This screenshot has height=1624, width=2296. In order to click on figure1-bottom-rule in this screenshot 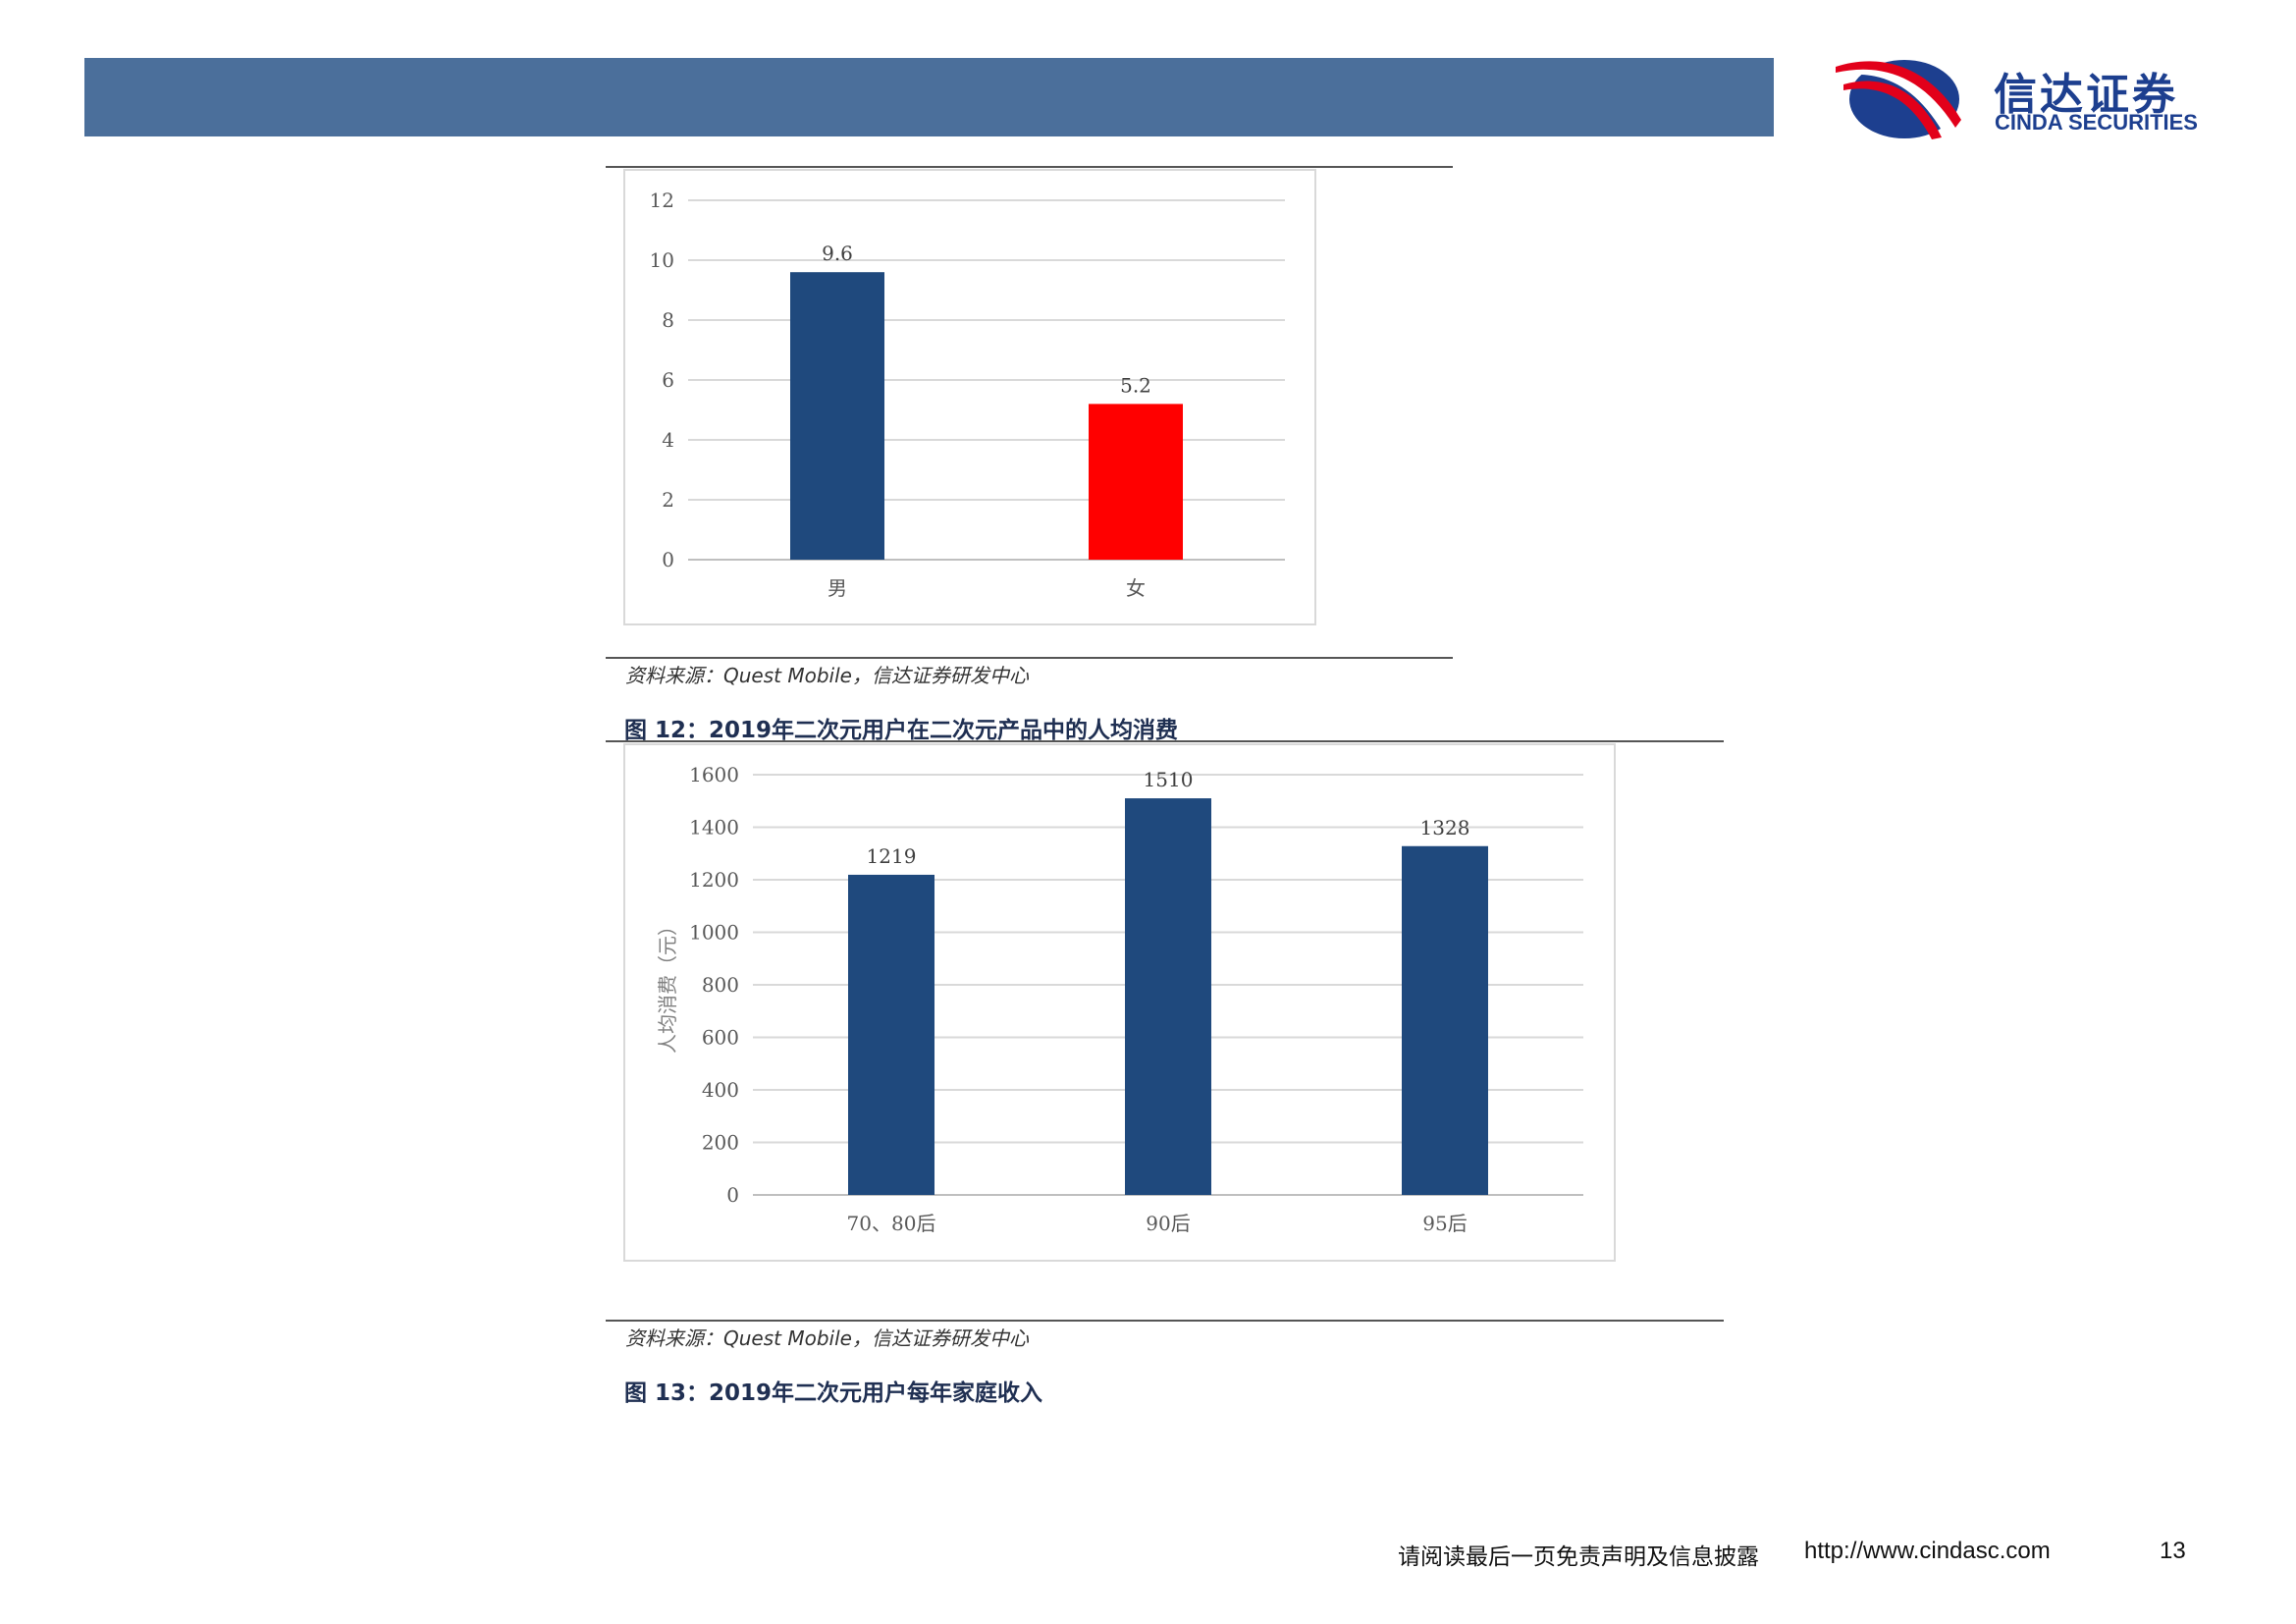, I will do `click(1030, 658)`.